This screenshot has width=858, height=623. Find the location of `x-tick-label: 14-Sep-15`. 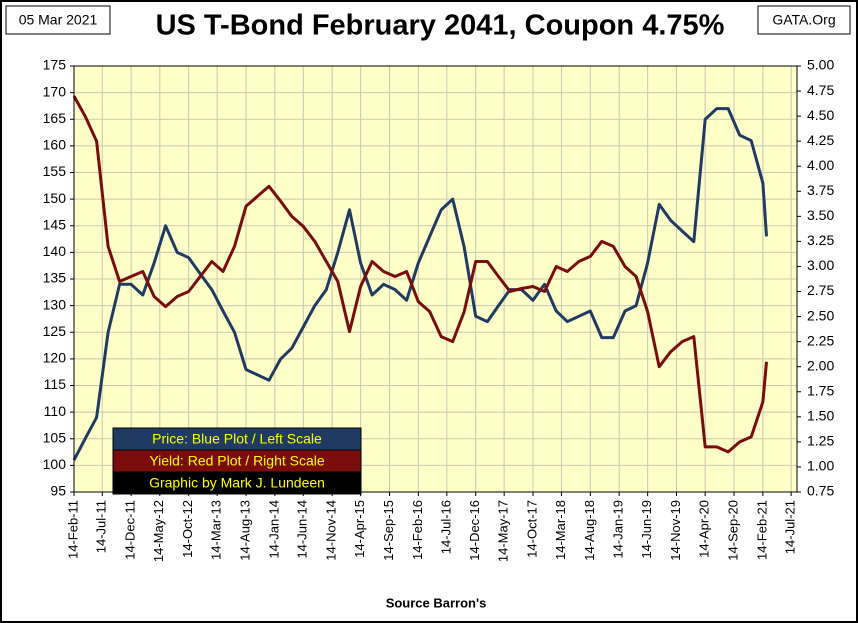

x-tick-label: 14-Sep-15 is located at coordinates (388, 530).